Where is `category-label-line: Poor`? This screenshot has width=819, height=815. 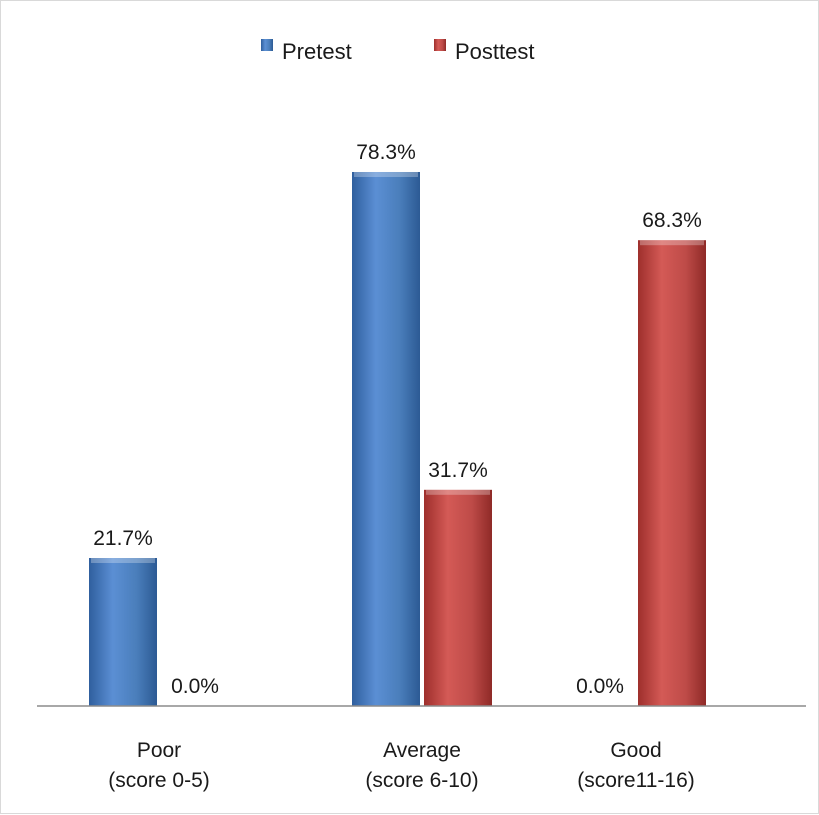
category-label-line: Poor is located at coordinates (159, 750).